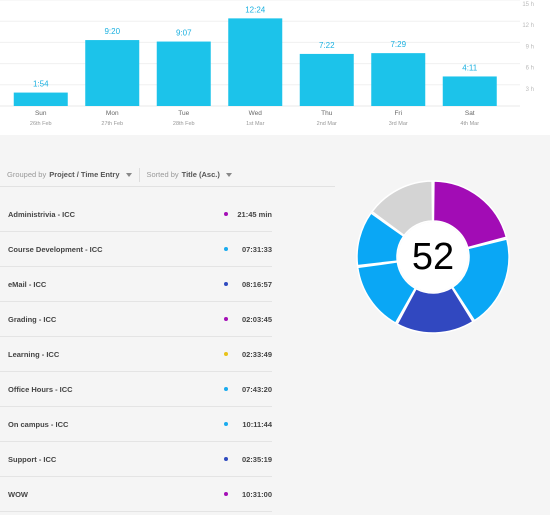  I want to click on sort-by-label: Sorted by, so click(162, 174).